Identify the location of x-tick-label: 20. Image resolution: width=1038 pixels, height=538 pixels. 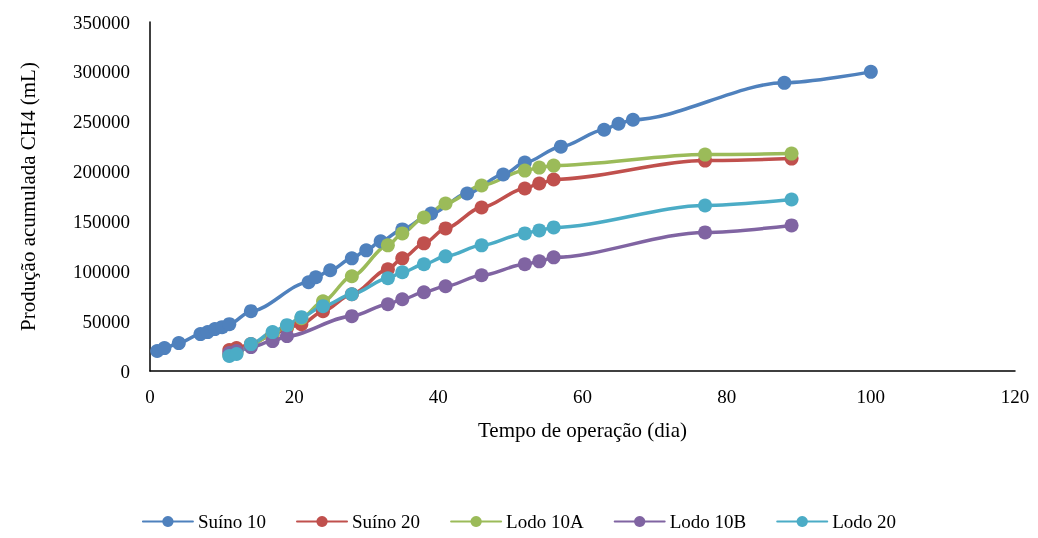
(294, 396).